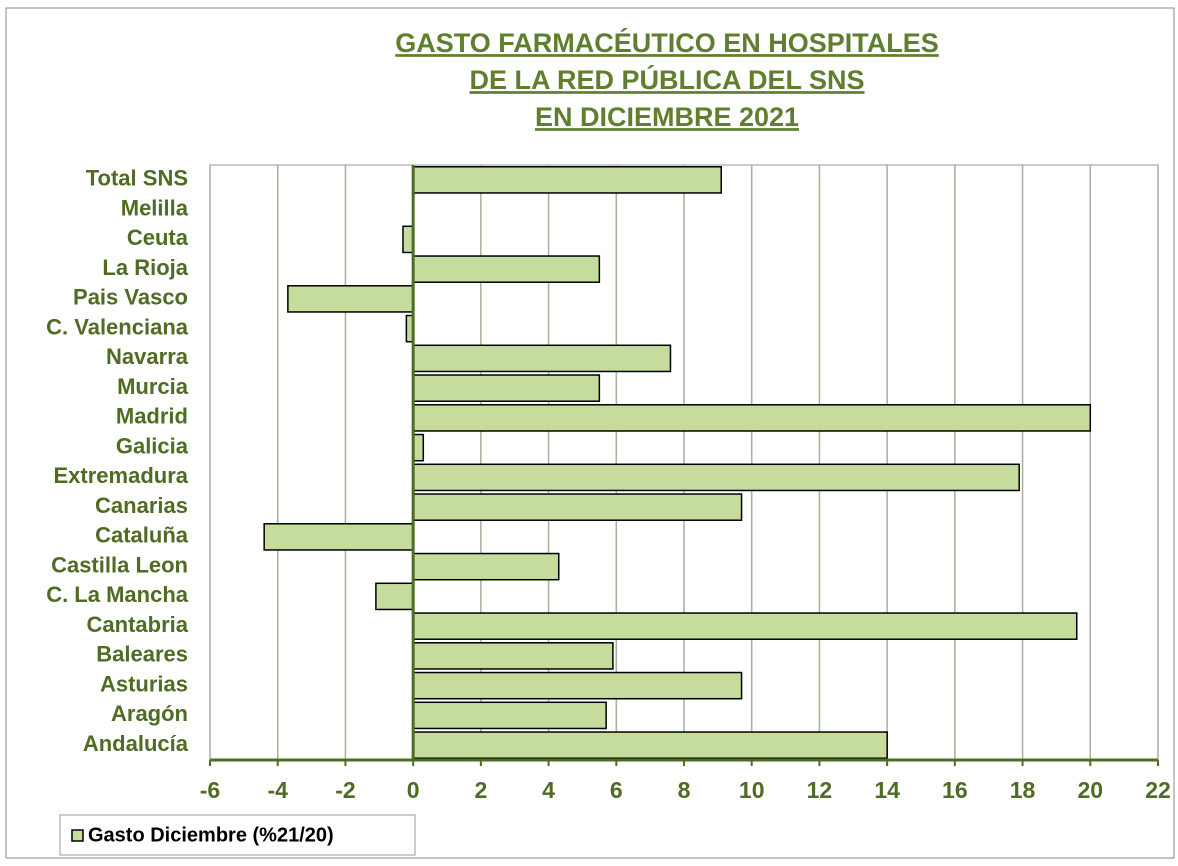  Describe the element at coordinates (149, 713) in the screenshot. I see `y-tick-label: Aragón` at that location.